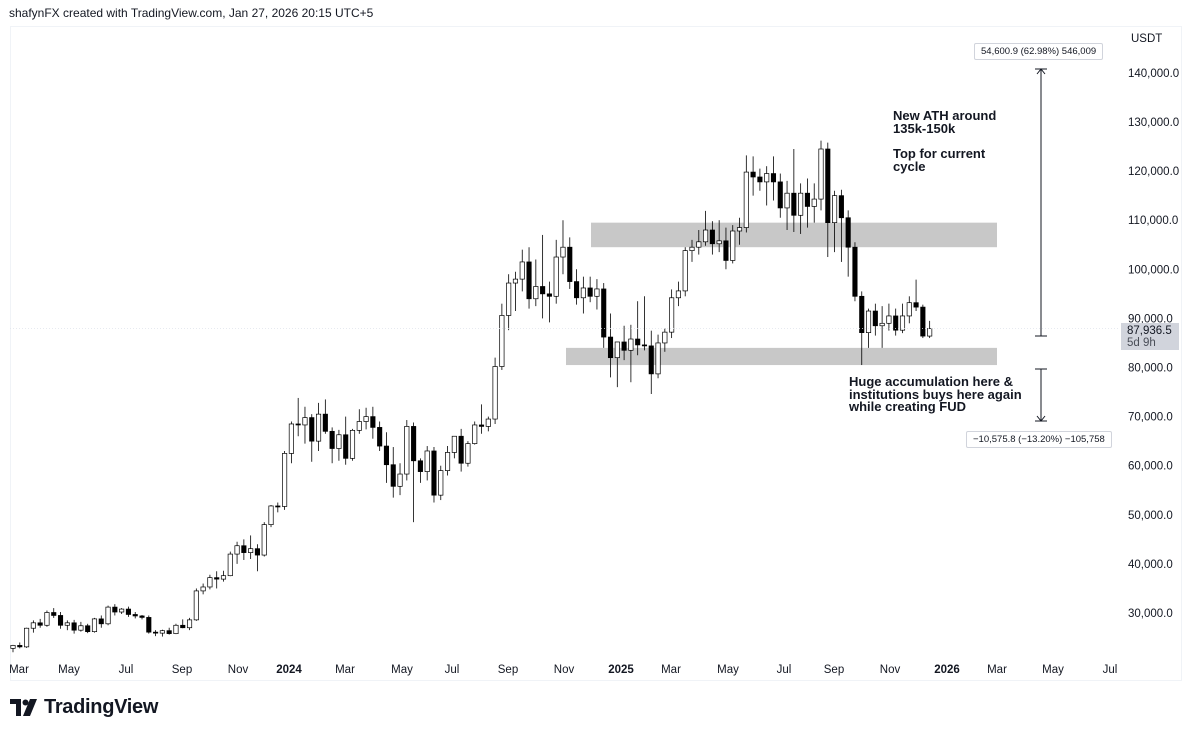 The height and width of the screenshot is (734, 1200). I want to click on measure-up-label: 54,600.9 (62.98%) 546,009, so click(1039, 51).